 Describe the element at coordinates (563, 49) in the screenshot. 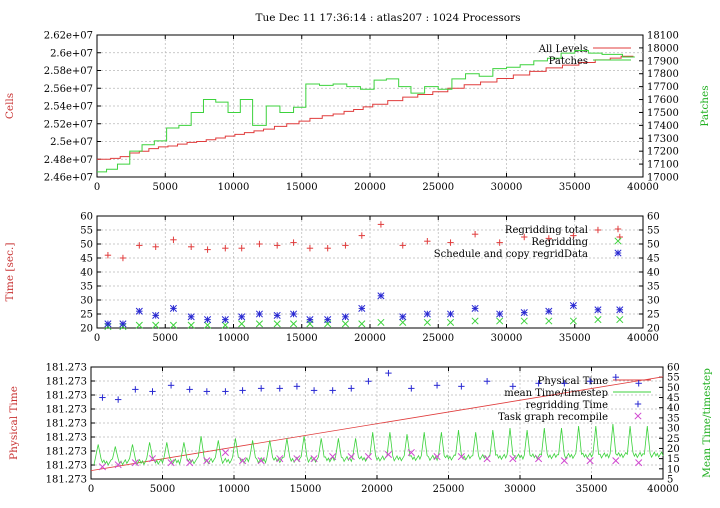

I see `legend-label-0: All Levels` at that location.